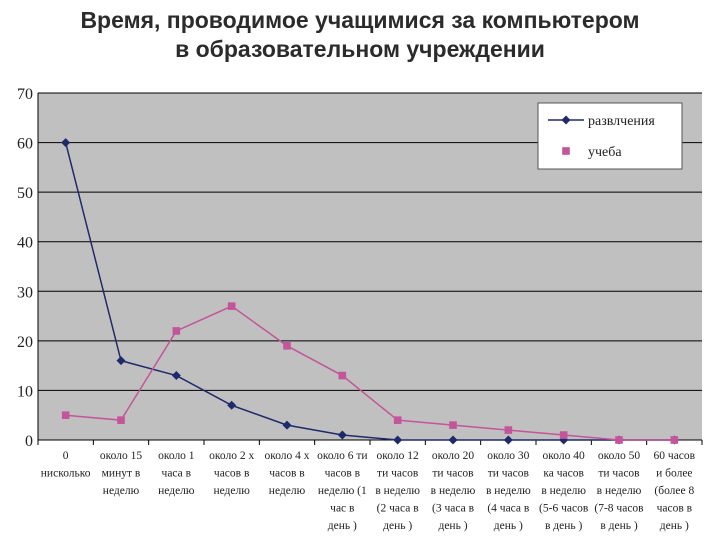 The image size is (720, 540). I want to click on x-tick-label: 0 нисколько, so click(66, 465).